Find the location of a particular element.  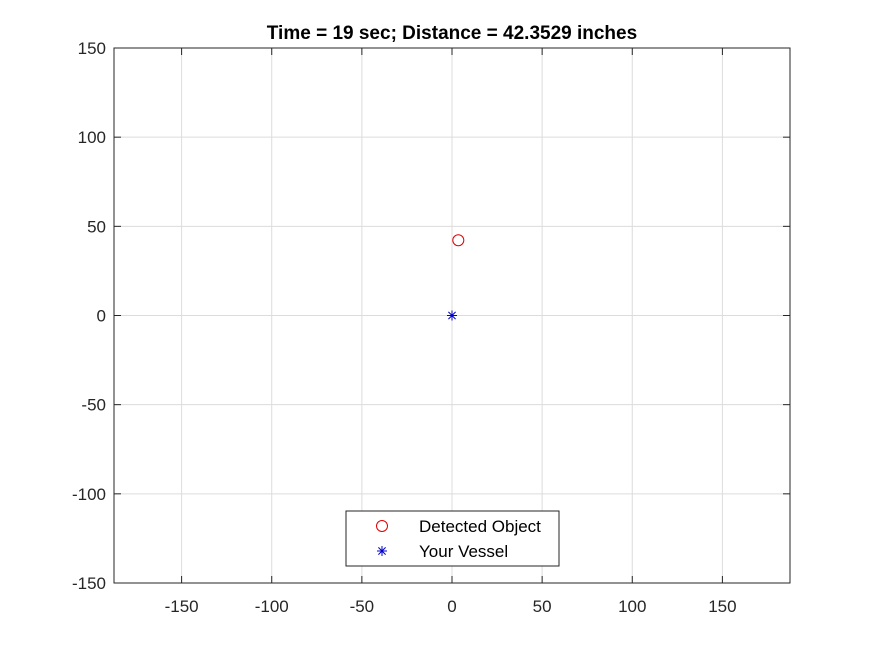

data-points is located at coordinates (456, 277).